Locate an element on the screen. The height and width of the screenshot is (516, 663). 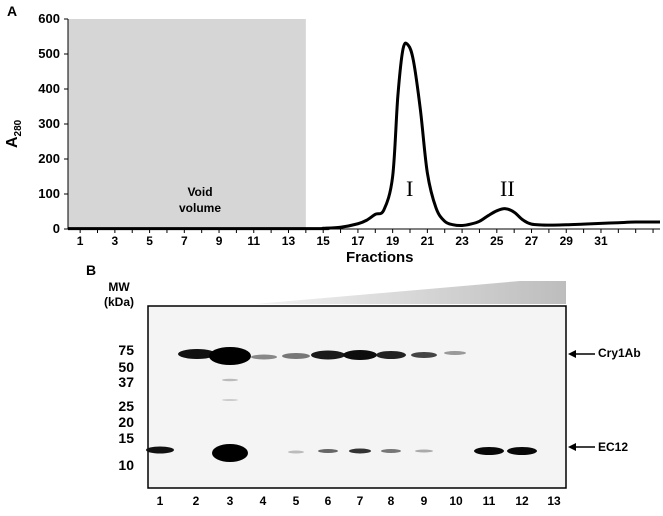
lane-label-2: 2 is located at coordinates (196, 501).